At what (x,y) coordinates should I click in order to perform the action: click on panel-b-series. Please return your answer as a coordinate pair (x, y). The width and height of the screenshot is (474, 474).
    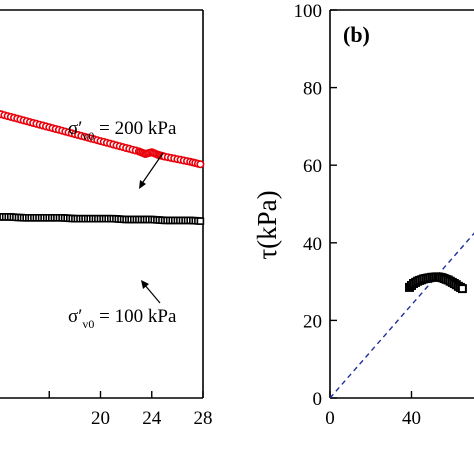
    Looking at the image, I should click on (436, 283).